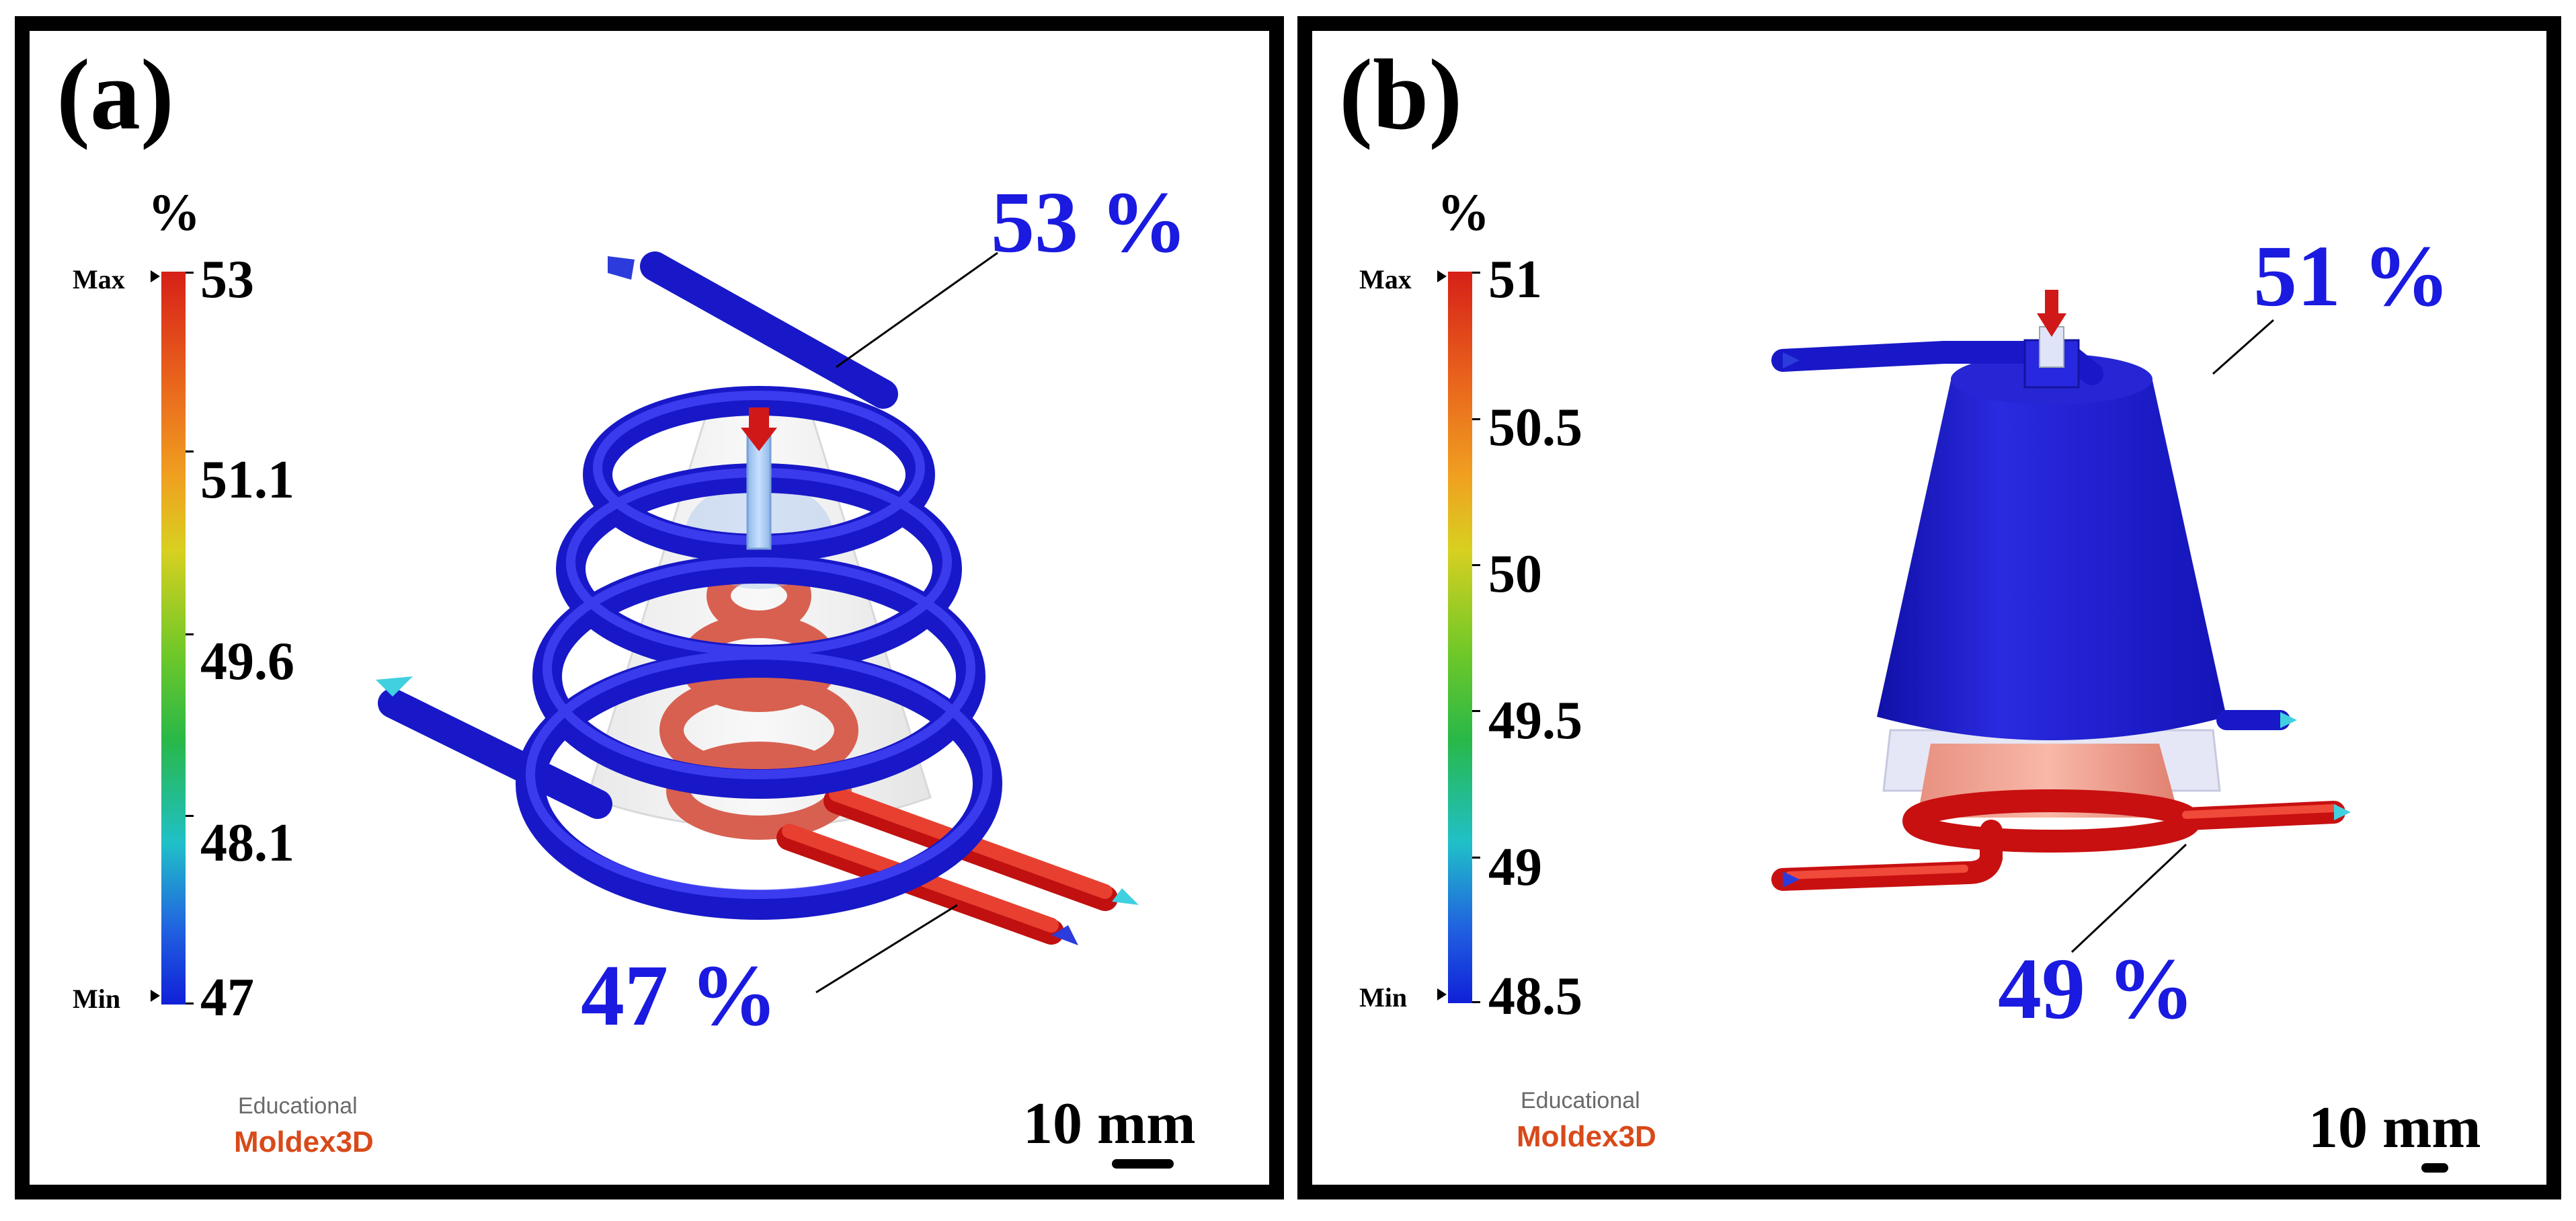  What do you see at coordinates (1515, 574) in the screenshot?
I see `legend-b-tick-label: 50` at bounding box center [1515, 574].